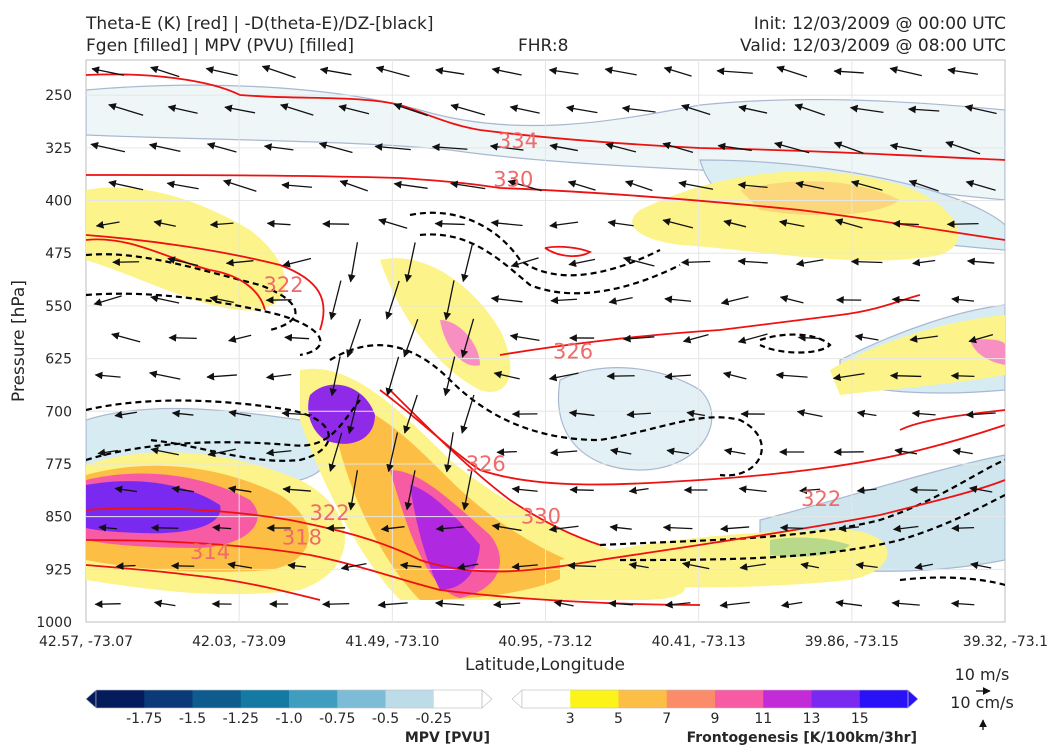  I want to click on fgen-tick-label: 11, so click(763, 719).